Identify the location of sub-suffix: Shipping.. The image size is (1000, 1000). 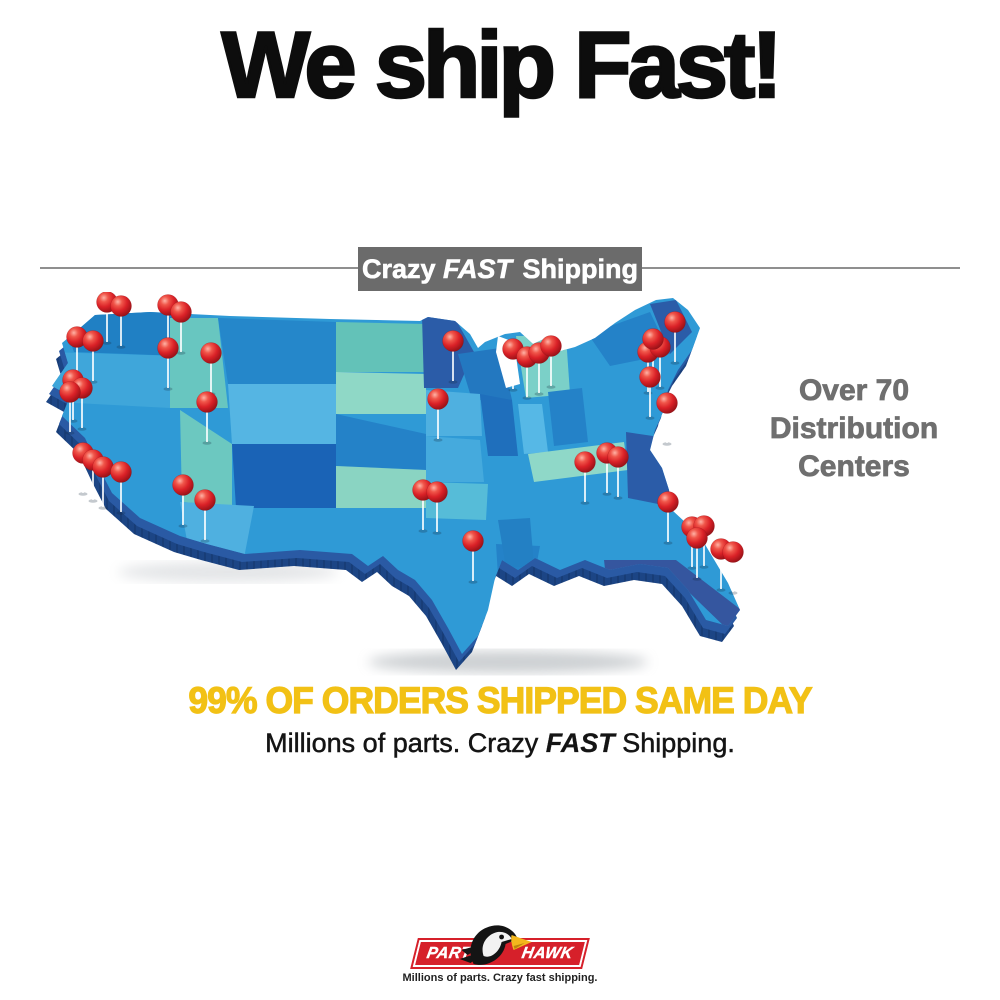
(674, 743).